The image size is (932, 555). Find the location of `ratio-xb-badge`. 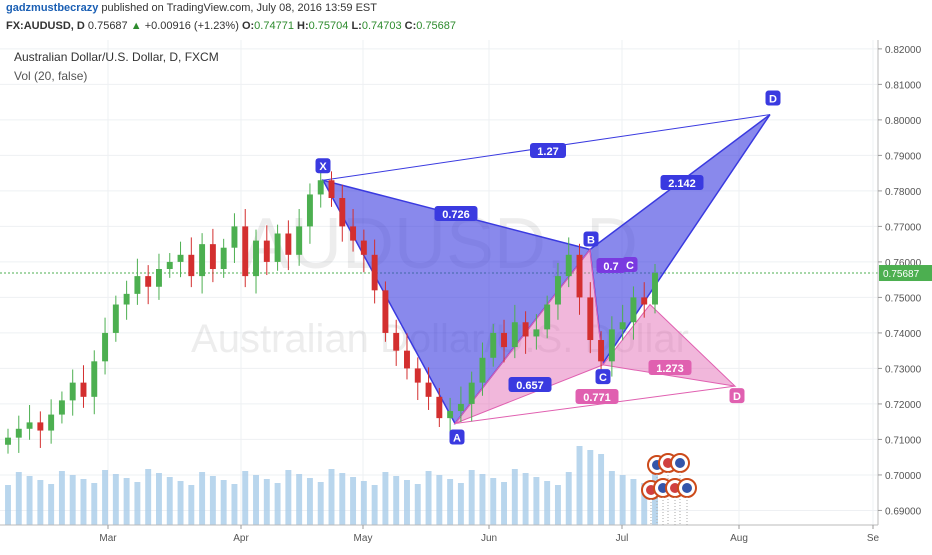

ratio-xb-badge is located at coordinates (456, 213).